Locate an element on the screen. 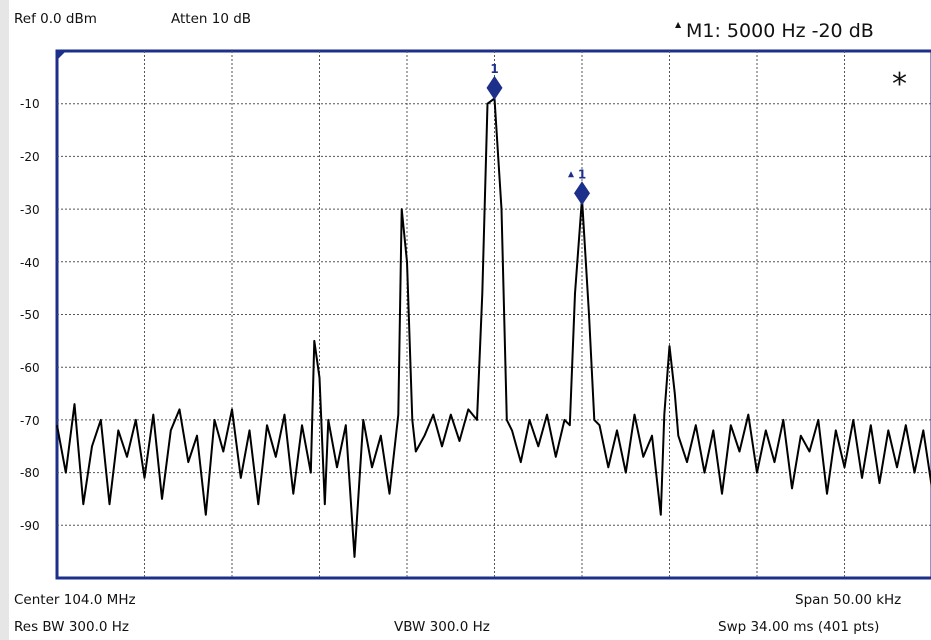 The height and width of the screenshot is (640, 931). y-tick-label: -40 is located at coordinates (30, 263).